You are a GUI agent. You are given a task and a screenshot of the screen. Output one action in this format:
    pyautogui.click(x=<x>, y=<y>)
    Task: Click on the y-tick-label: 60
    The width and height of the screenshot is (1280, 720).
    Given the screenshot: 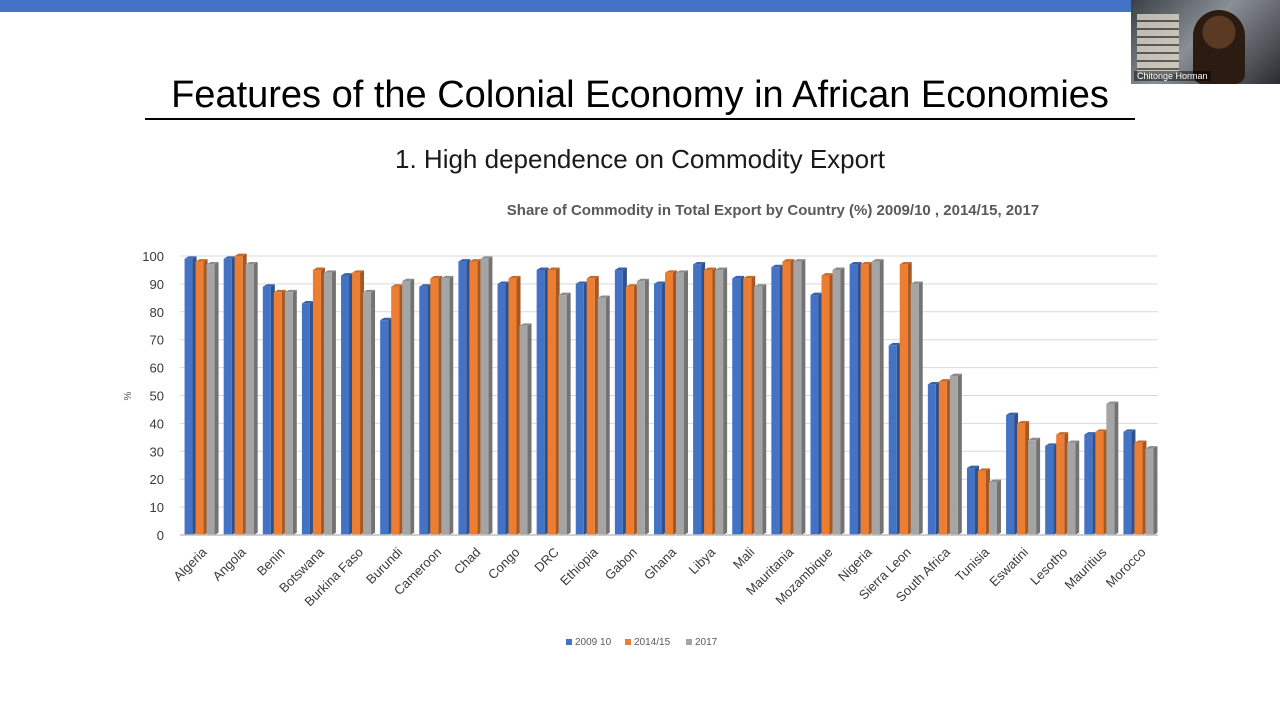 What is the action you would take?
    pyautogui.click(x=157, y=368)
    